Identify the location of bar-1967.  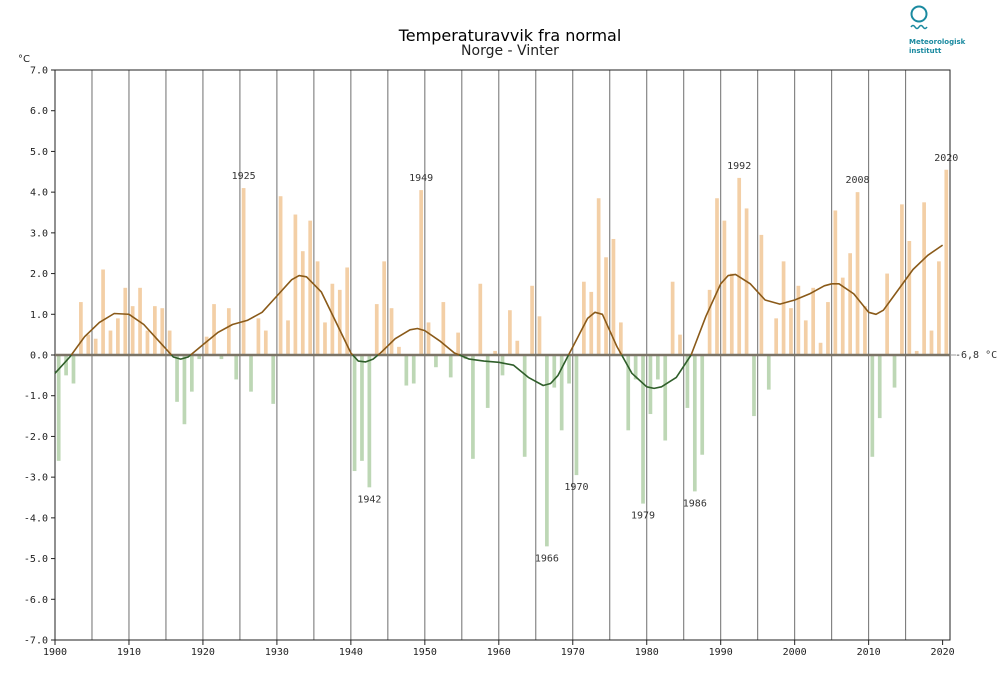
(554, 371).